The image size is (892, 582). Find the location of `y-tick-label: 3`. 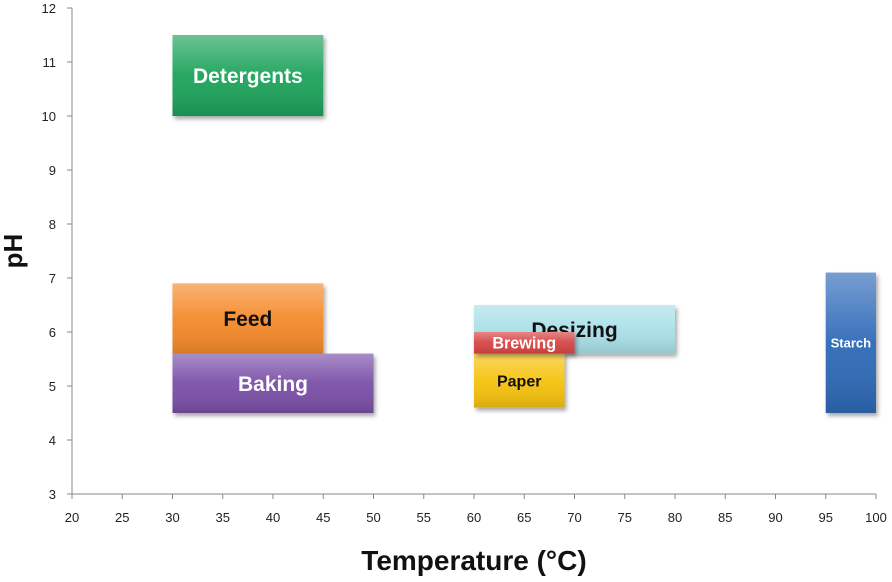

y-tick-label: 3 is located at coordinates (52, 494).